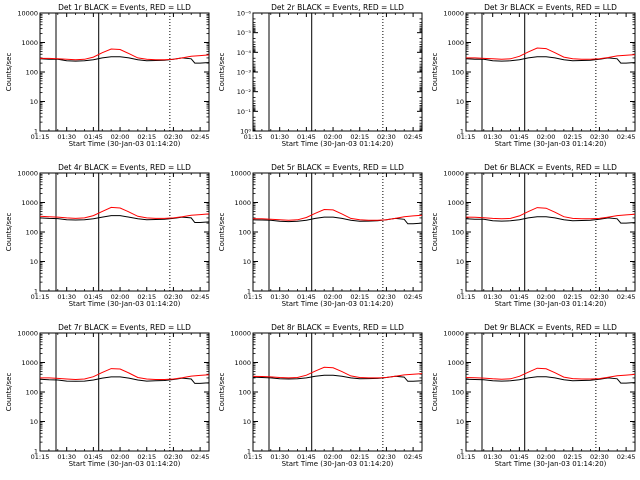  Describe the element at coordinates (337, 7) in the screenshot. I see `panel-title: Det 2r BLACK = Events, RED = LLD` at that location.